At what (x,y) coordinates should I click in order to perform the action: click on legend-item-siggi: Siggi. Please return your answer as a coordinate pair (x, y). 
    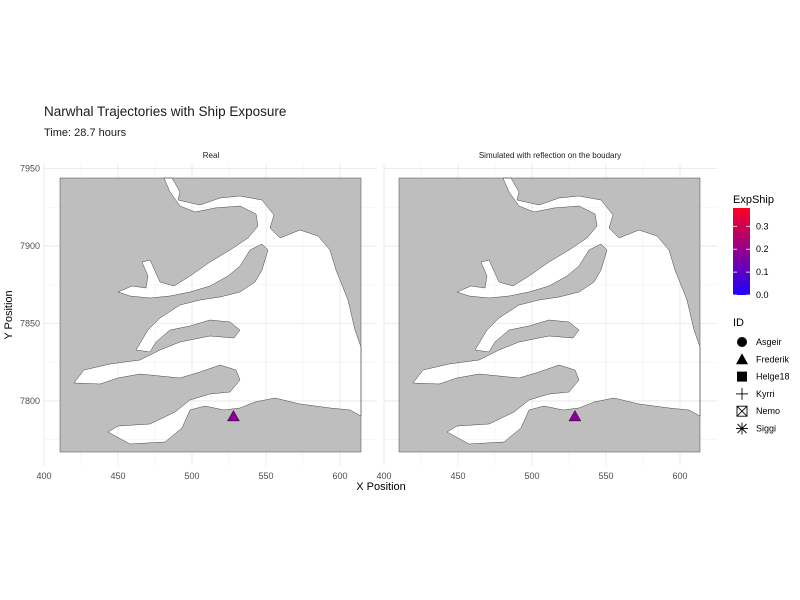
    Looking at the image, I should click on (756, 428).